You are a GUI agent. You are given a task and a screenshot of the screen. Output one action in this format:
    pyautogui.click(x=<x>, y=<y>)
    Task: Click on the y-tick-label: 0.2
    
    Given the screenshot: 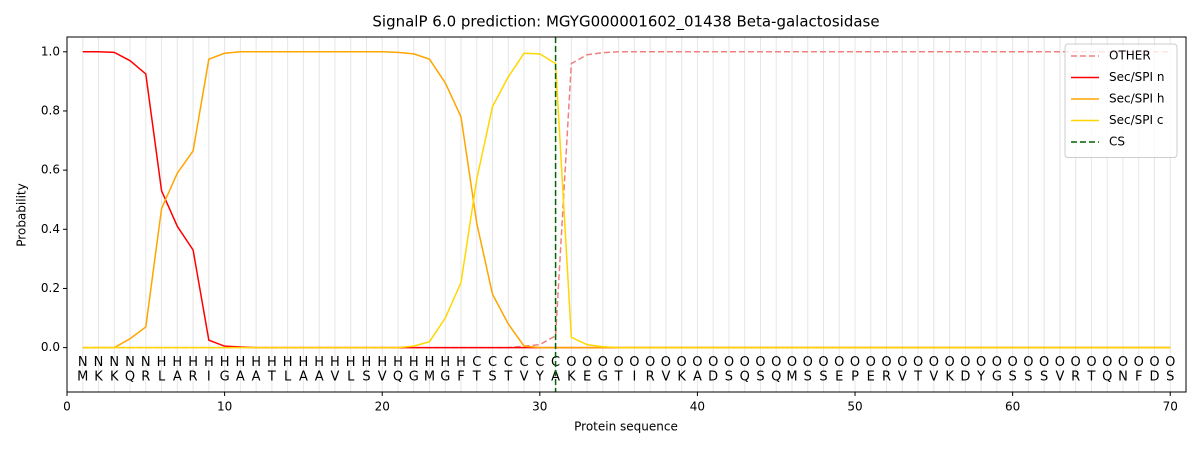 What is the action you would take?
    pyautogui.click(x=50, y=288)
    